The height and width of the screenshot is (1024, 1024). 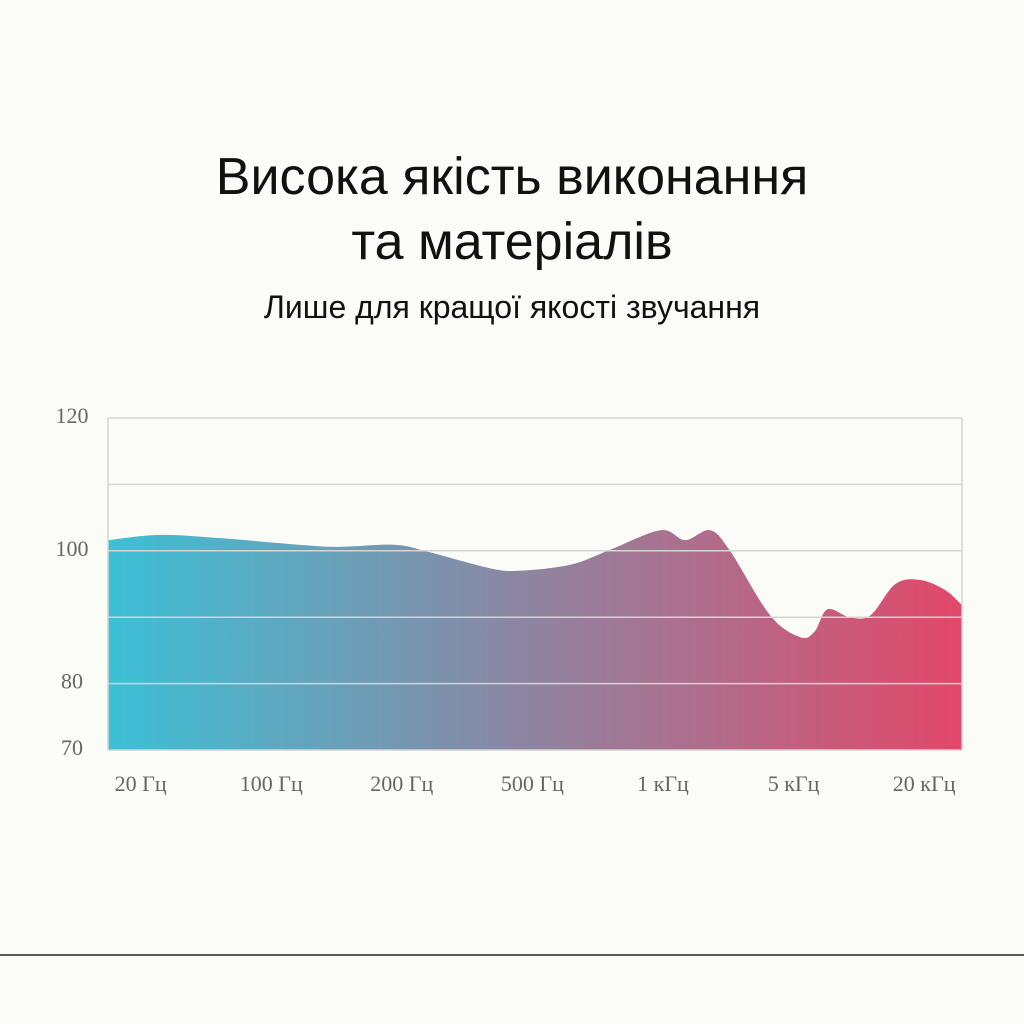 I want to click on x-tick-label: 5 кГц, so click(x=794, y=783).